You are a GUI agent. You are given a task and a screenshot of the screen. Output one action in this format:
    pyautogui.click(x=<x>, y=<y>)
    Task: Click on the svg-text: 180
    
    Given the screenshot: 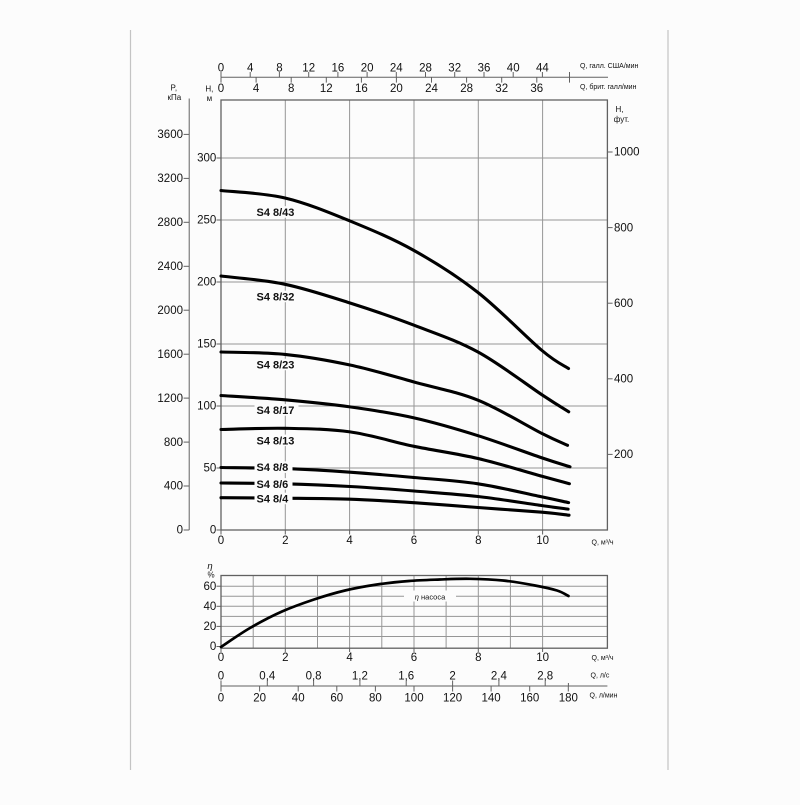 What is the action you would take?
    pyautogui.click(x=568, y=699)
    